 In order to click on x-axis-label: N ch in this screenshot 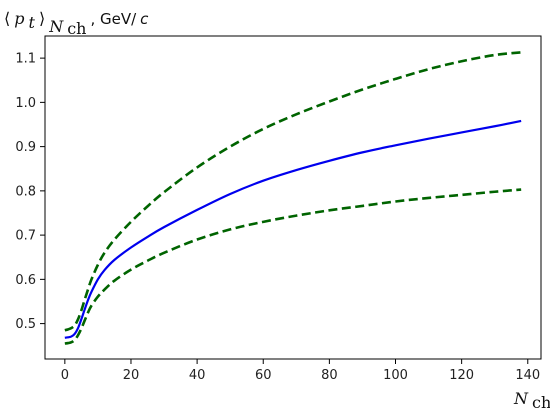, I will do `click(531, 400)`.